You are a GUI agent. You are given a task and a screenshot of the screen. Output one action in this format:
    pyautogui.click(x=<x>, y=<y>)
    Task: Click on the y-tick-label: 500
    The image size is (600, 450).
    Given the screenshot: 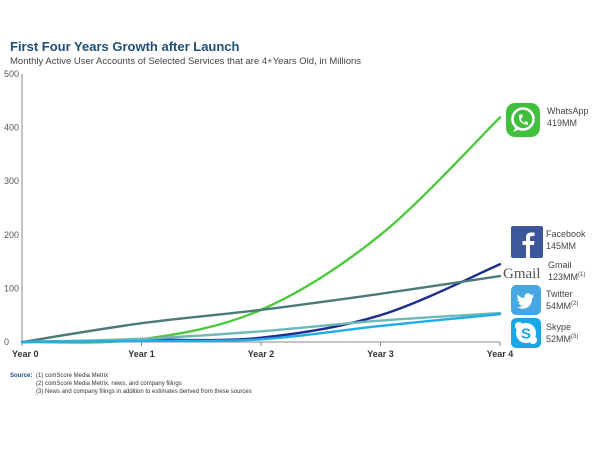 What is the action you would take?
    pyautogui.click(x=11, y=74)
    